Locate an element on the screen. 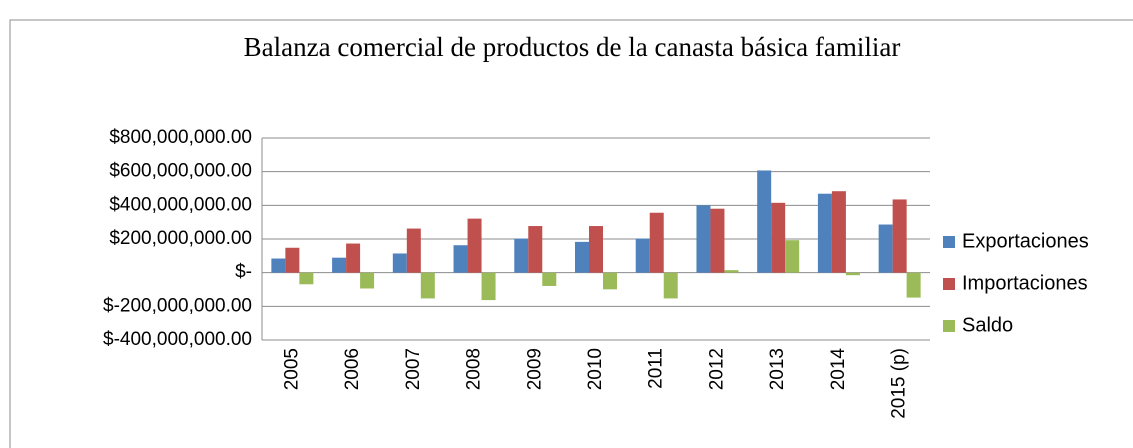 The width and height of the screenshot is (1133, 448). legend-label: Importaciones is located at coordinates (1025, 283).